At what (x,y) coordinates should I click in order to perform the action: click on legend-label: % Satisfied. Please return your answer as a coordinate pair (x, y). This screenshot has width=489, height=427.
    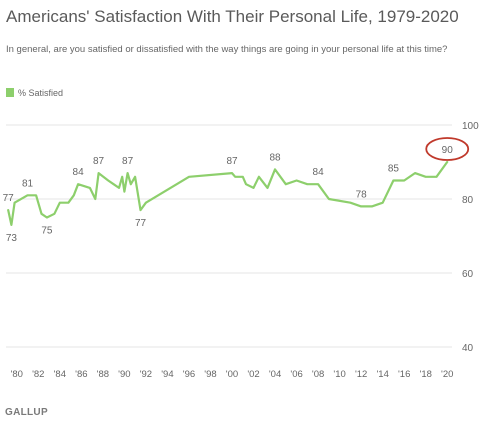
    Looking at the image, I should click on (40, 93).